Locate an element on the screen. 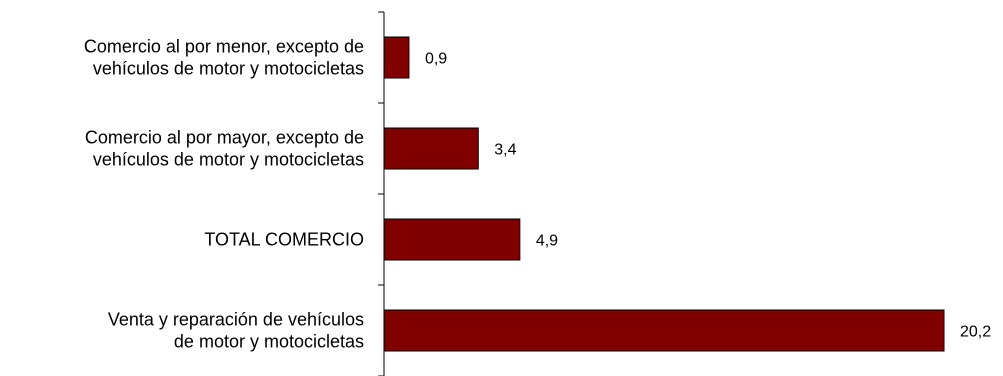 The image size is (1003, 376). category-label-line: TOTAL COMERCIO is located at coordinates (284, 240).